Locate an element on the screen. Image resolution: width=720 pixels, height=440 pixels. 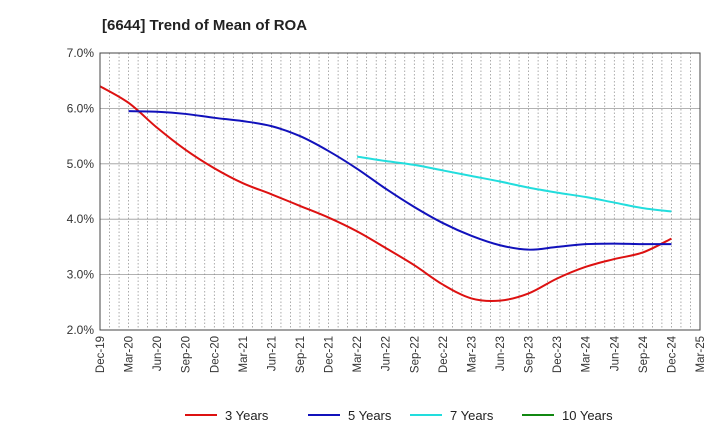
x-tick-label: Mar-24 is located at coordinates (587, 353).